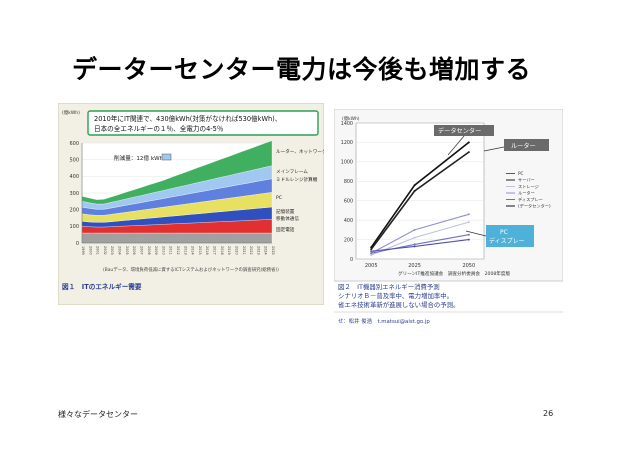 Image resolution: width=638 pixels, height=451 pixels. I want to click on figure1-x-tick-label: 2005, so click(127, 250).